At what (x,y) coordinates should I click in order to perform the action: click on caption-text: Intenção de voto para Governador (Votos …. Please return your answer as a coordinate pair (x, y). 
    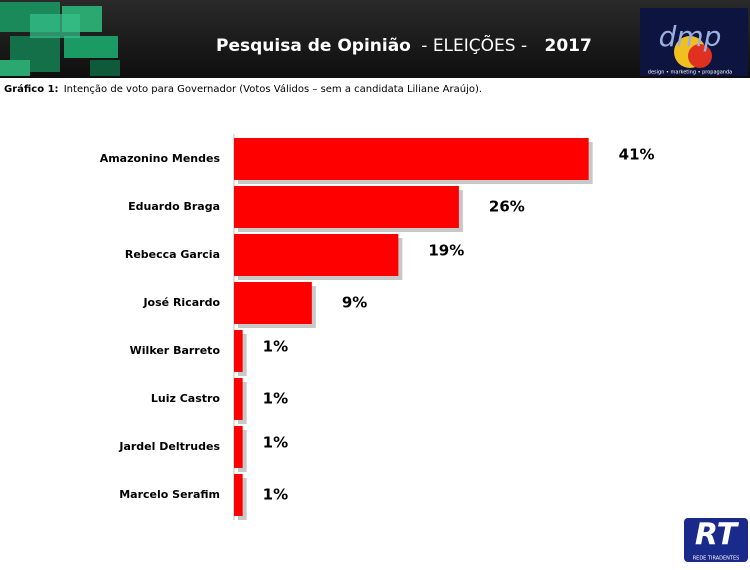
    Looking at the image, I should click on (273, 89).